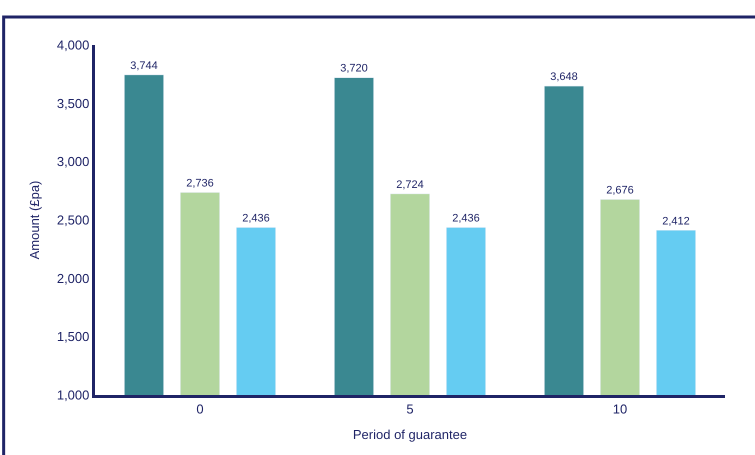 The width and height of the screenshot is (755, 455). Describe the element at coordinates (73, 336) in the screenshot. I see `y-tick-label: 1,500` at that location.